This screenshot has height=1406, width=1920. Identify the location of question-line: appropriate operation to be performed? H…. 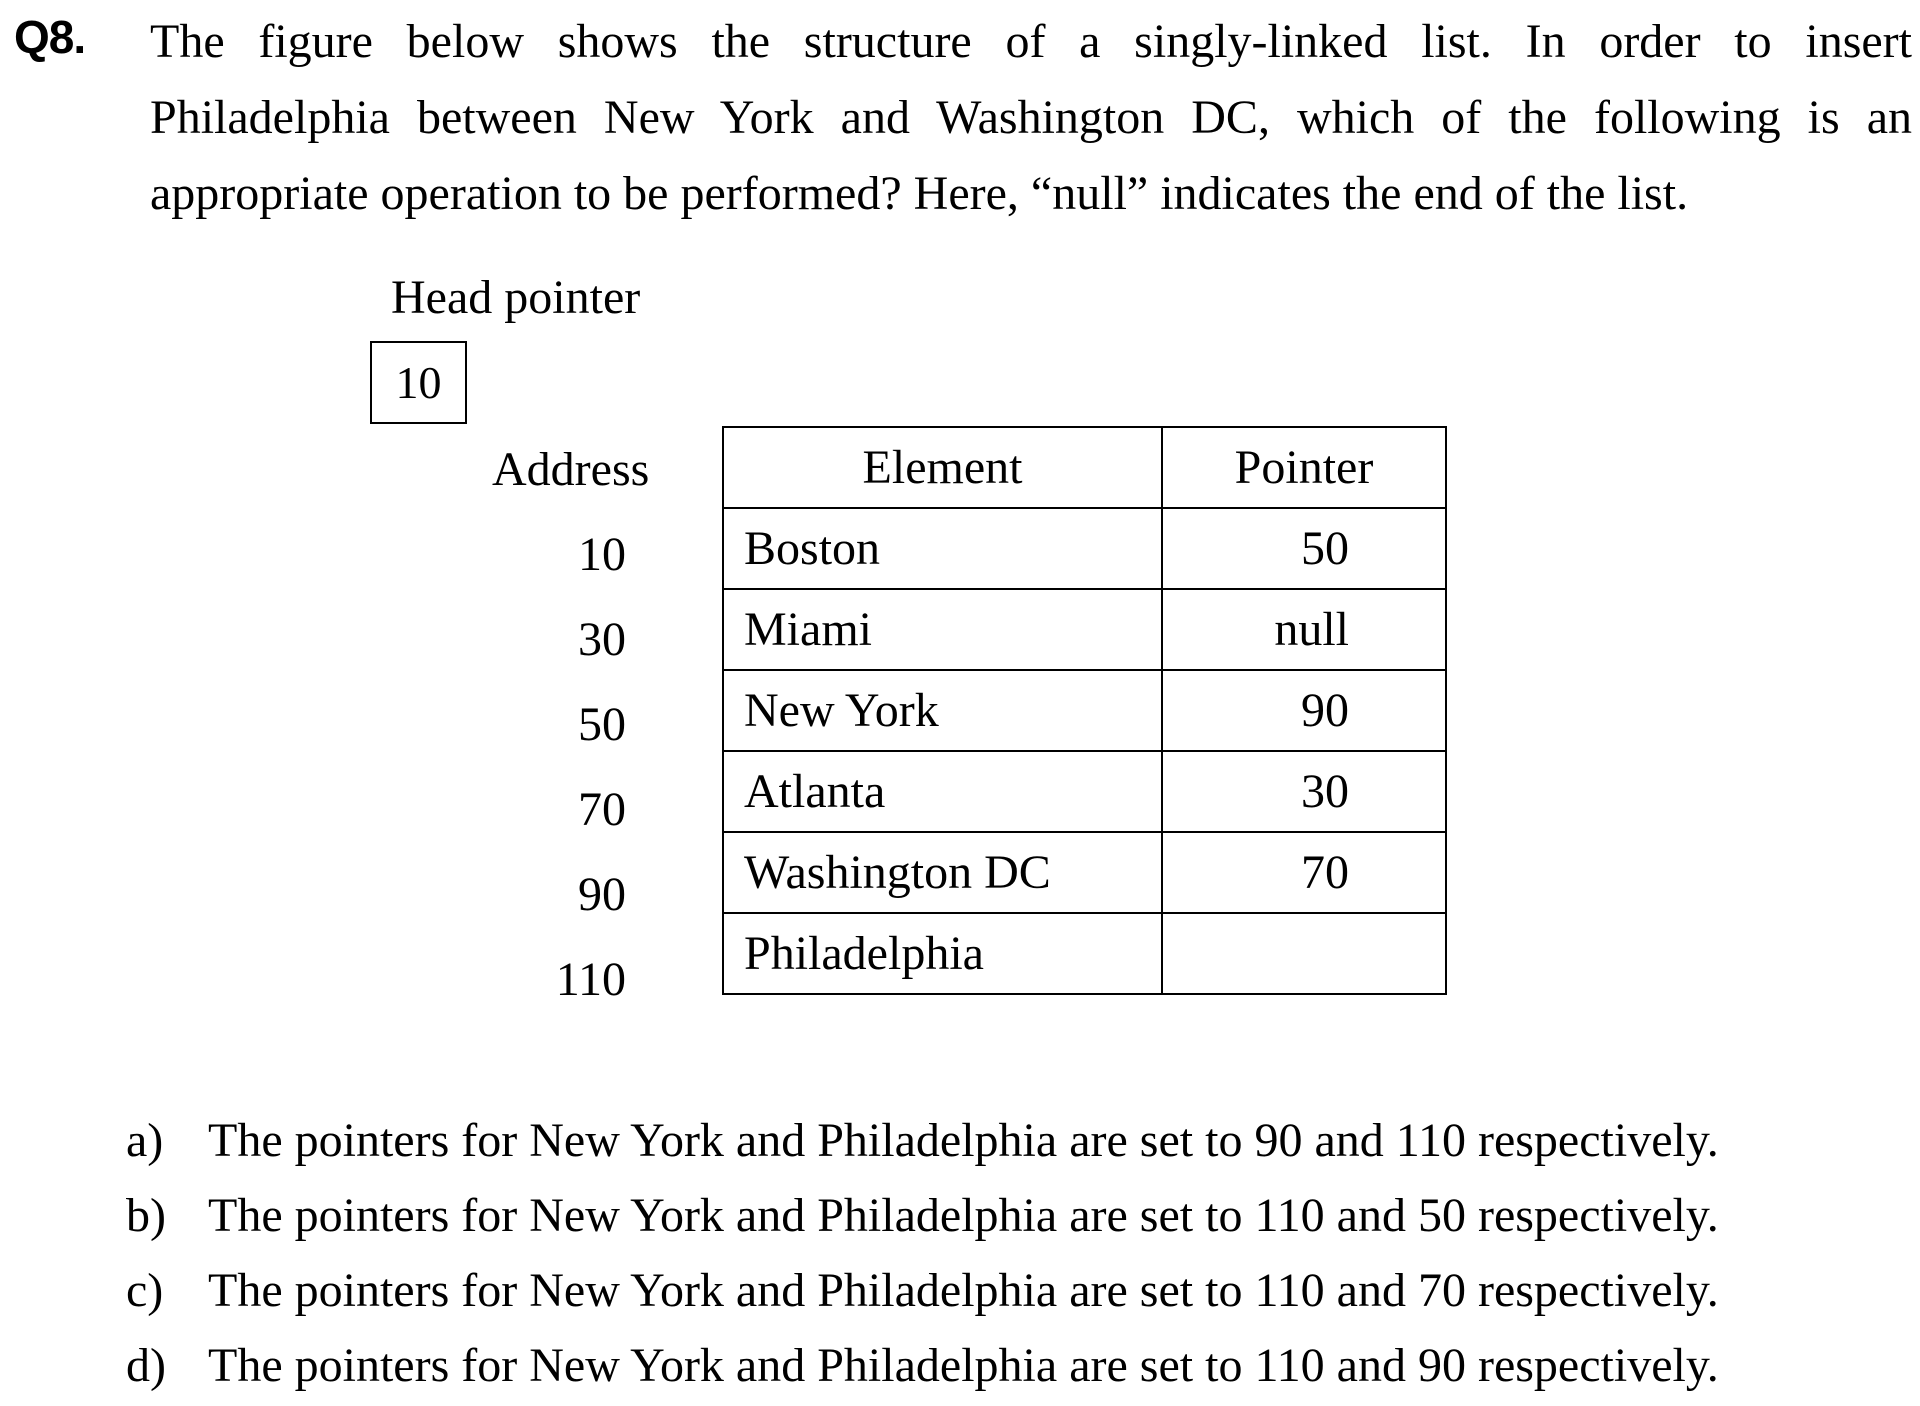
(919, 193).